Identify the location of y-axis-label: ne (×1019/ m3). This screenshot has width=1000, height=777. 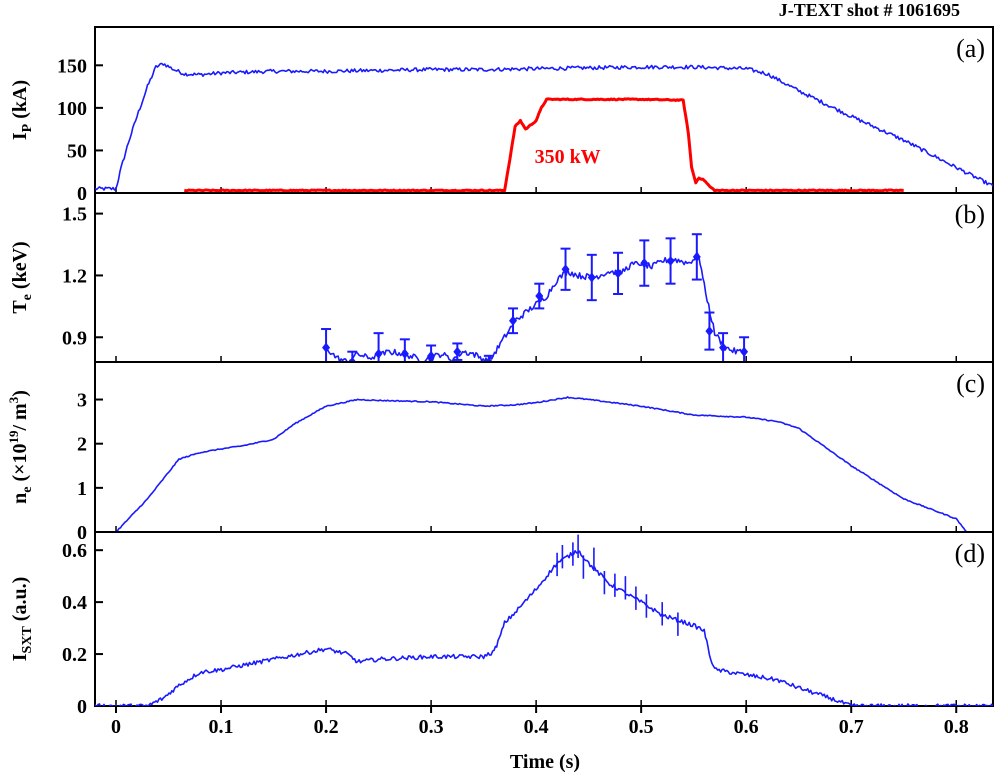
(20, 447).